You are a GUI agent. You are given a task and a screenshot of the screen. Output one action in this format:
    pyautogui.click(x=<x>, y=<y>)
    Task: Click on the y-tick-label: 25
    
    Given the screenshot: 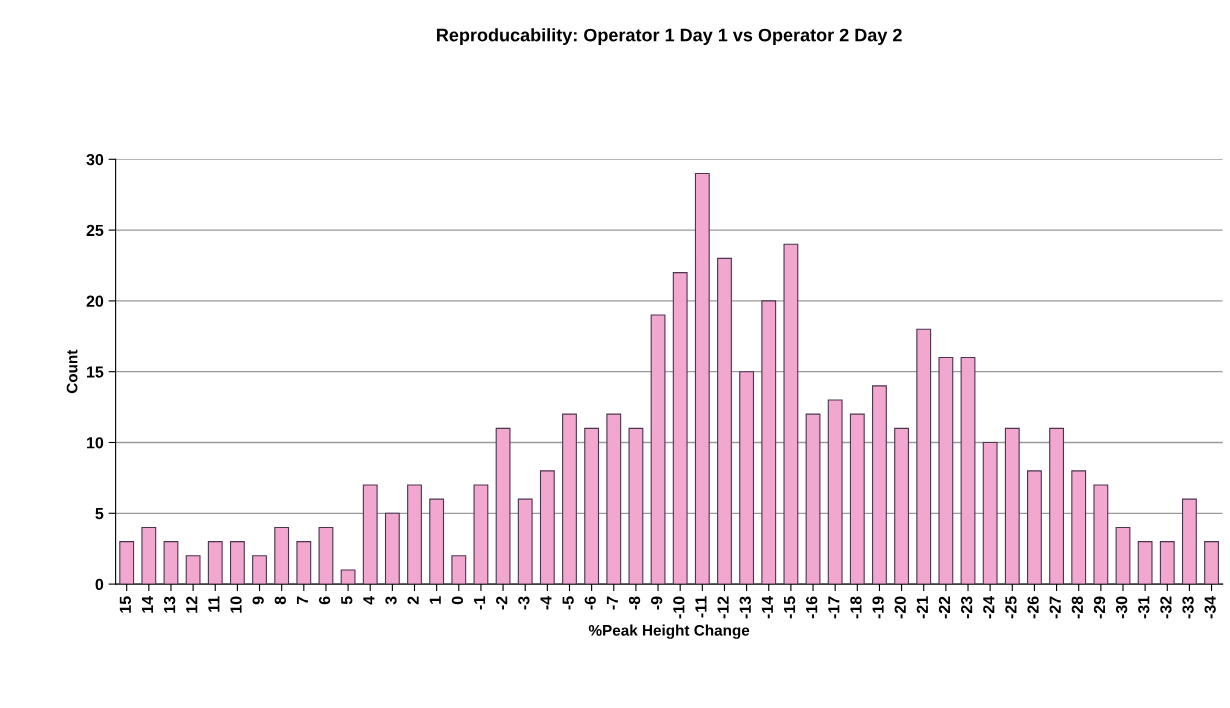 What is the action you would take?
    pyautogui.click(x=95, y=230)
    